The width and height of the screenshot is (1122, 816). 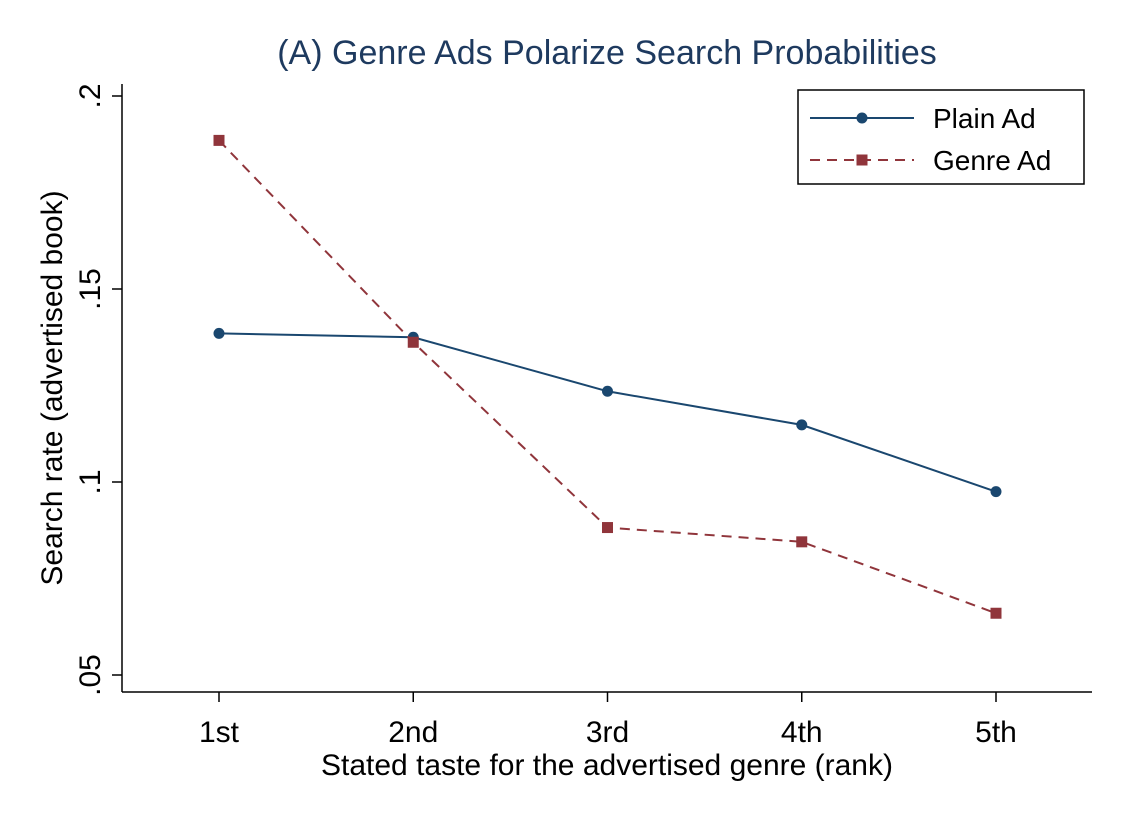 I want to click on x-ticks: 1st 2nd 3rd 4th 5th, so click(x=608, y=720).